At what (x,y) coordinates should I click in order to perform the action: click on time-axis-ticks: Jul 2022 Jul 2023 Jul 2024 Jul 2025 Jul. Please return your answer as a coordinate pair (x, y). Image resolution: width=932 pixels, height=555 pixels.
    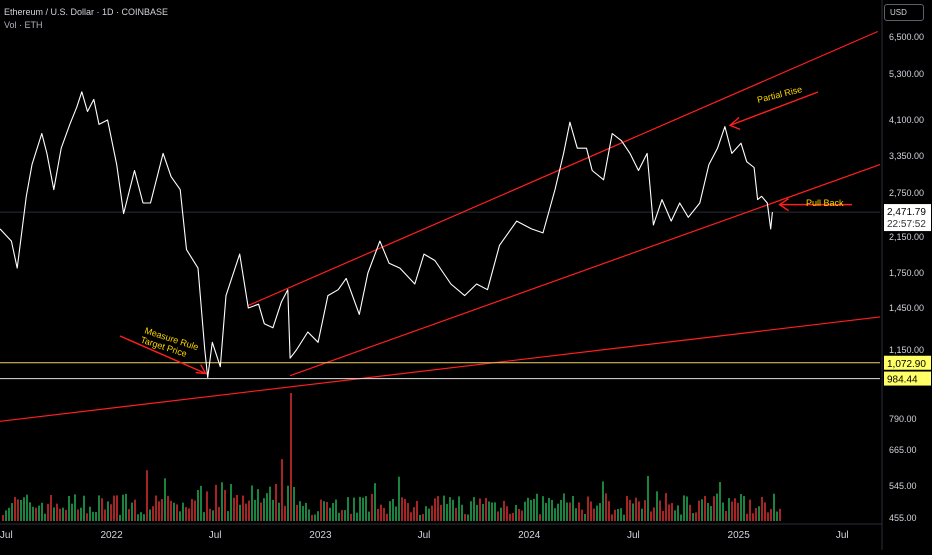
    Looking at the image, I should click on (424, 535).